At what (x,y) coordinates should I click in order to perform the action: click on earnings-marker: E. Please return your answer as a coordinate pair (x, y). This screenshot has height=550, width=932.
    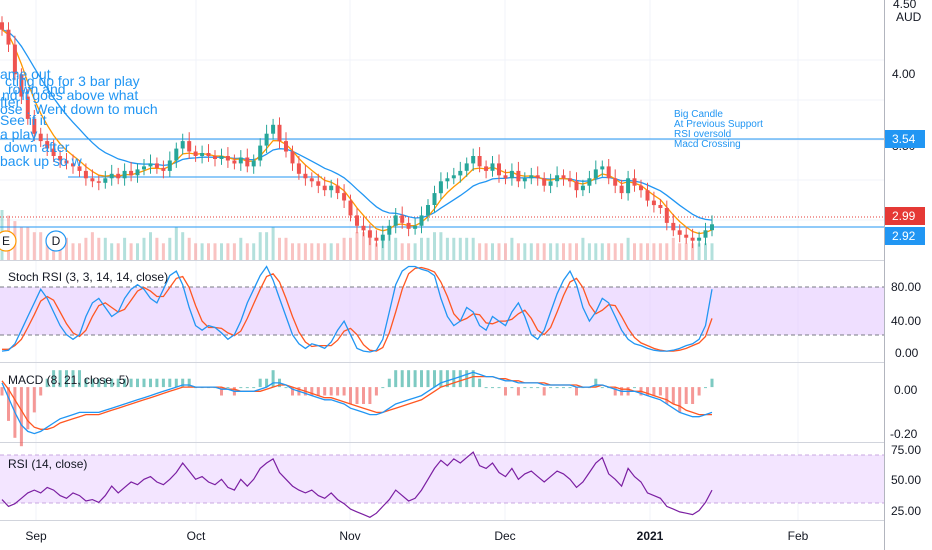
    Looking at the image, I should click on (8, 241).